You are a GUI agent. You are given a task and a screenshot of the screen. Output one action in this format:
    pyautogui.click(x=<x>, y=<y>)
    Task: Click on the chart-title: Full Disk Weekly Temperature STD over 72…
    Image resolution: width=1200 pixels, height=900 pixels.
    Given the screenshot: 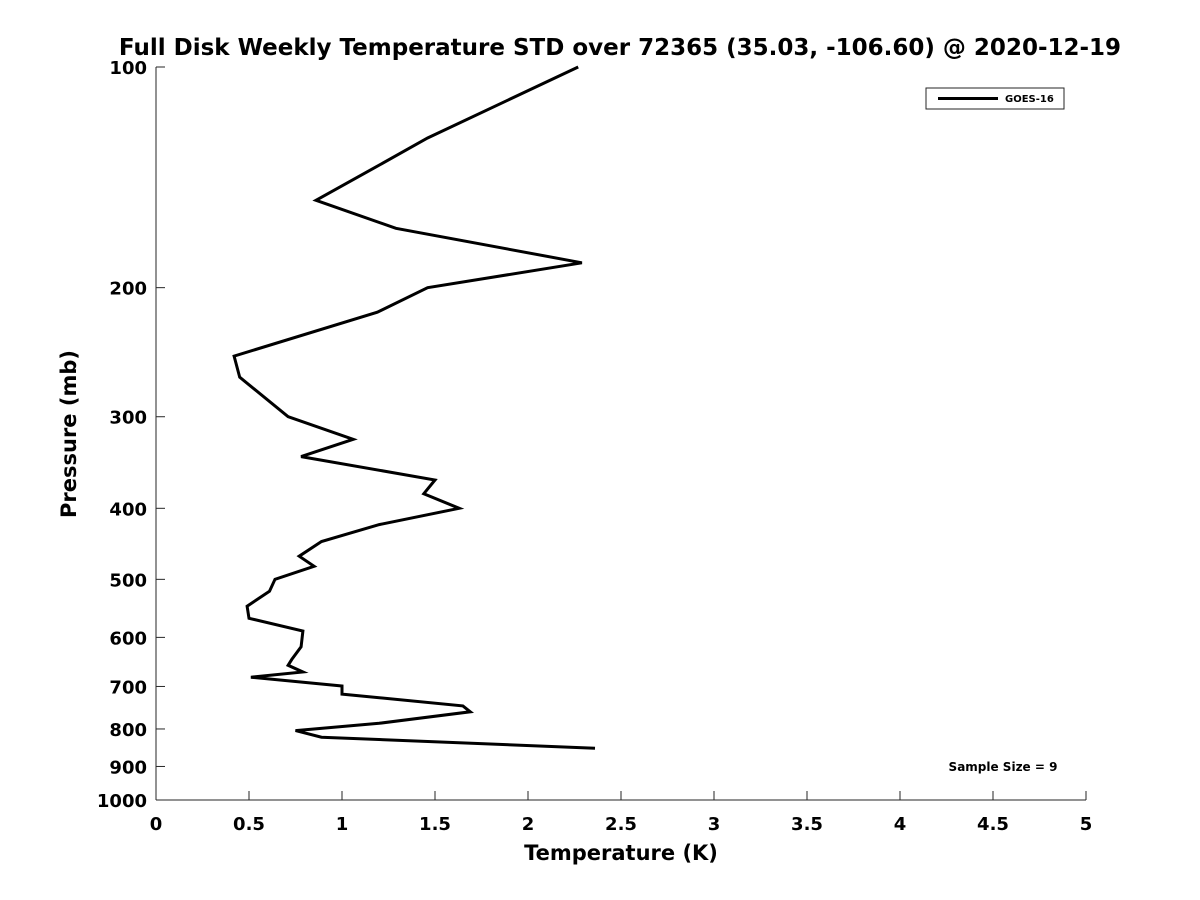 What is the action you would take?
    pyautogui.click(x=620, y=48)
    